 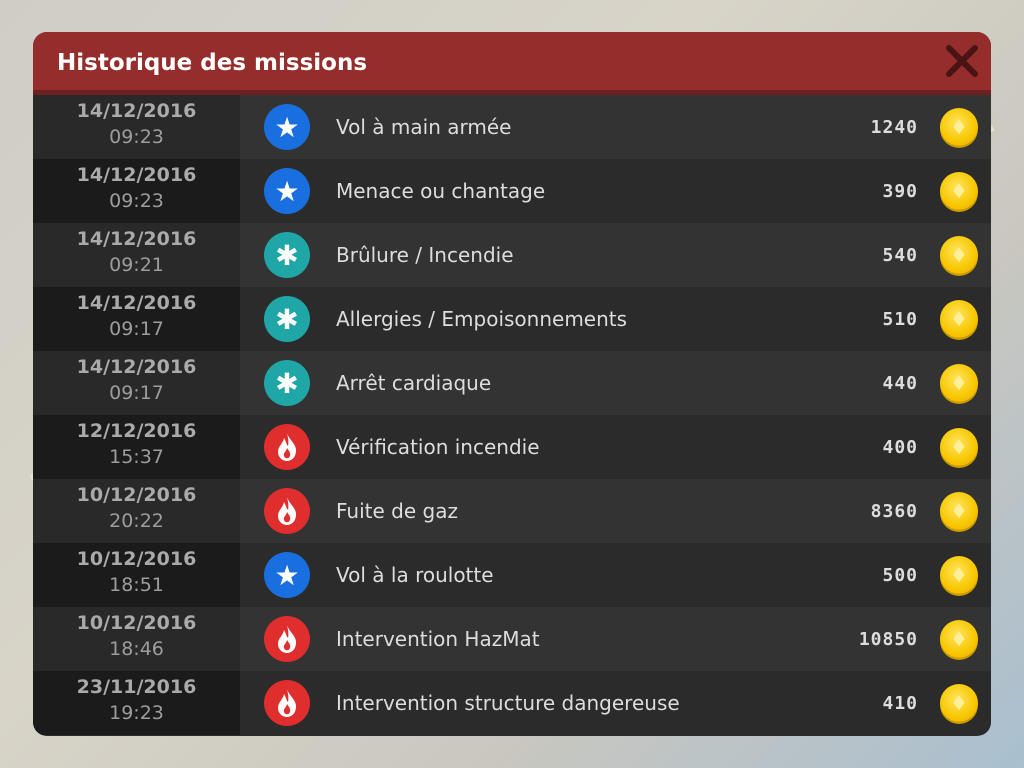 What do you see at coordinates (615, 511) in the screenshot?
I see `mission-info: Fuite de gaz 8360 ♦` at bounding box center [615, 511].